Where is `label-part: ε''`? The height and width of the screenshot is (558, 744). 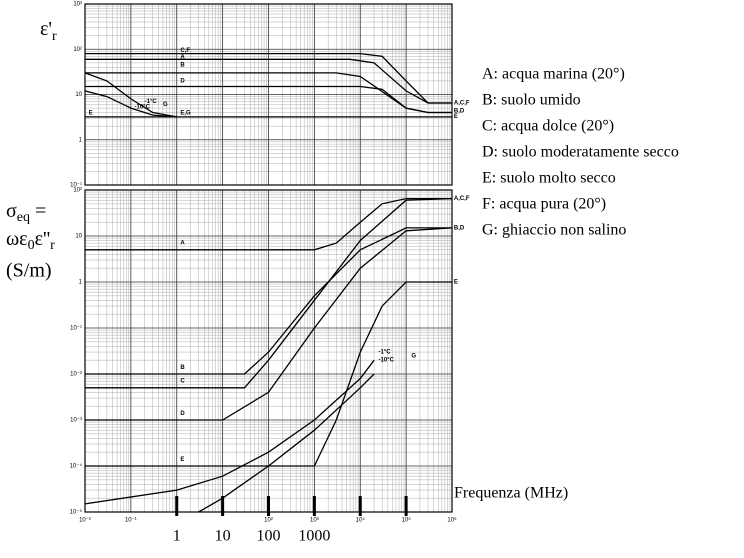
label-part: ε'' is located at coordinates (43, 239).